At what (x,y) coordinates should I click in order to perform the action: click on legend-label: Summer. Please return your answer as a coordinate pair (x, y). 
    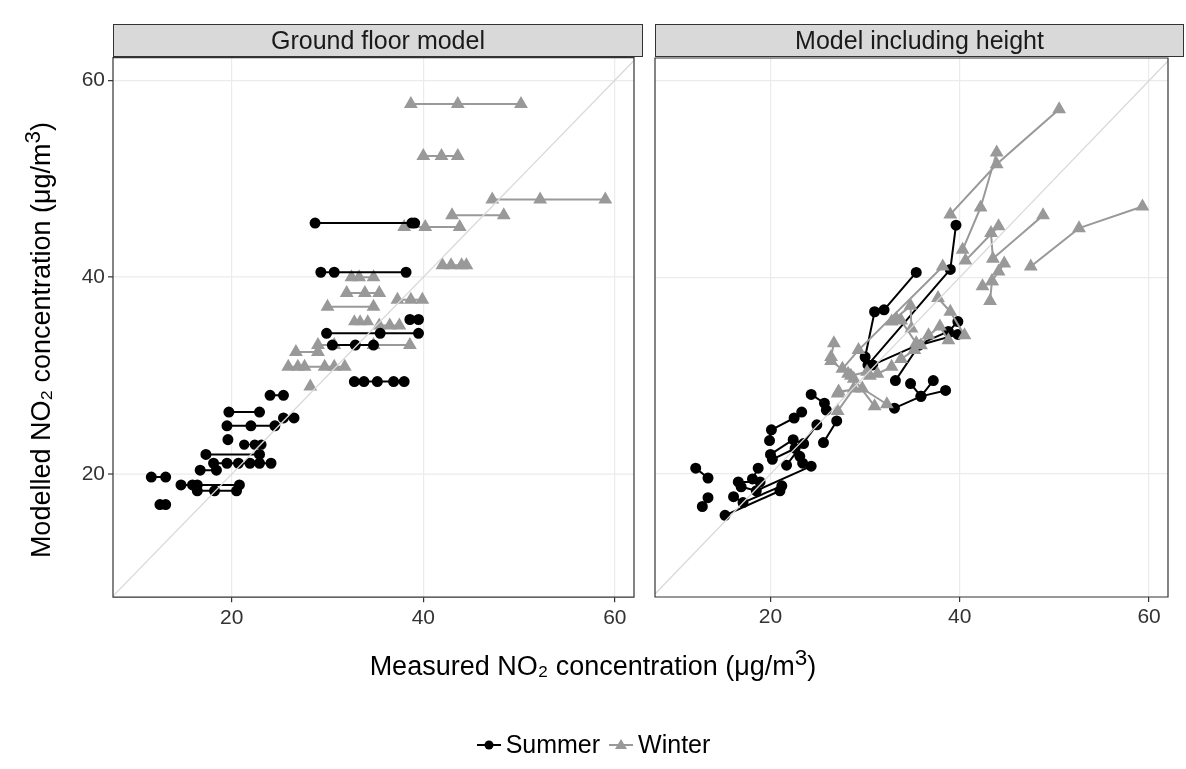
    Looking at the image, I should click on (553, 744).